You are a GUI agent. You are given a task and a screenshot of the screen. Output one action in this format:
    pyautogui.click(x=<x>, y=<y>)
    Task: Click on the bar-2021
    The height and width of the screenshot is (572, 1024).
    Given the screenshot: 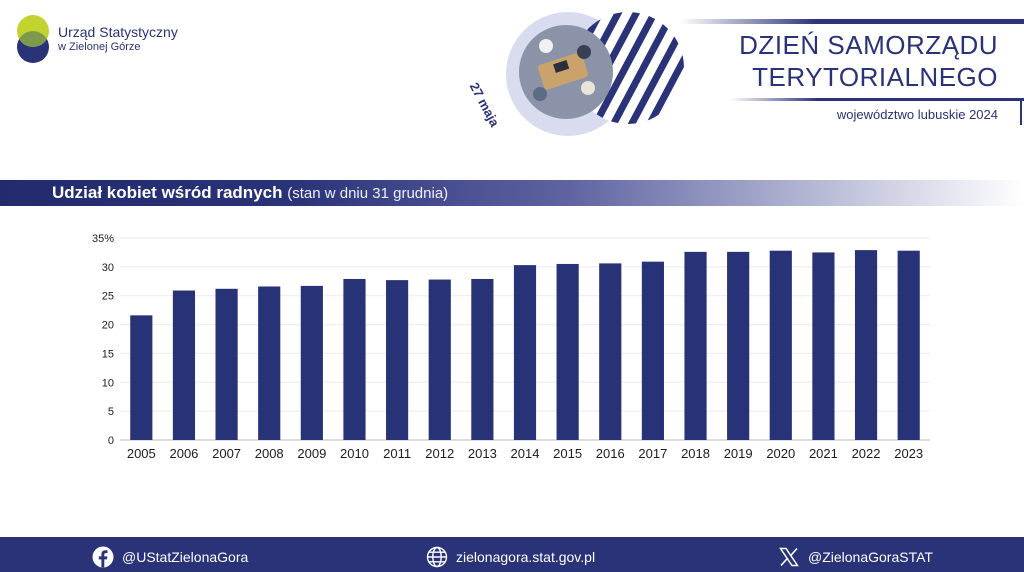 What is the action you would take?
    pyautogui.click(x=823, y=346)
    